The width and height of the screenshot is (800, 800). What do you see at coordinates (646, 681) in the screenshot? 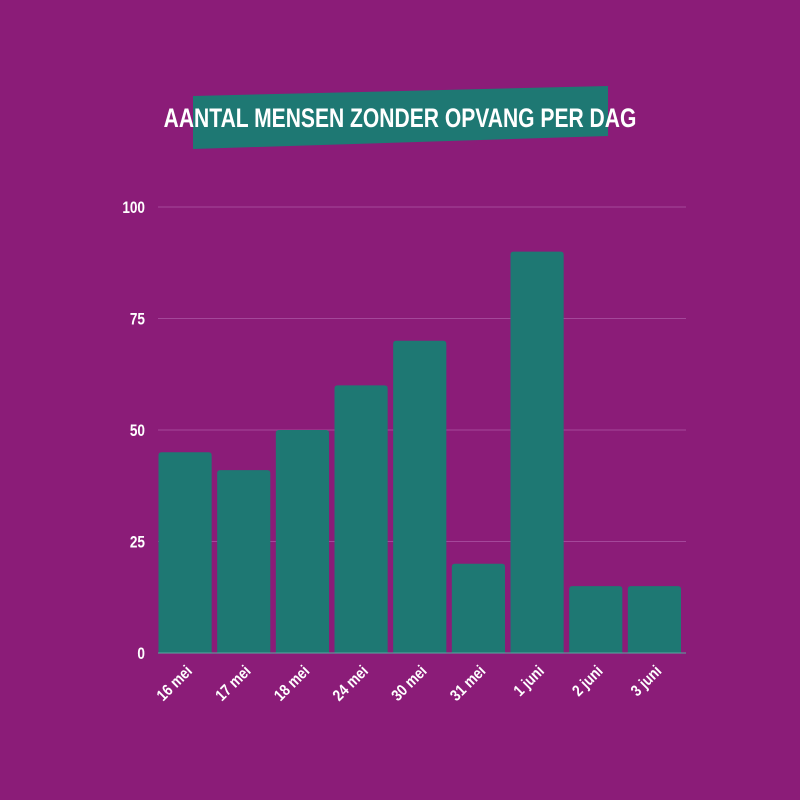
I see `x-tick-label: 3 juni` at bounding box center [646, 681].